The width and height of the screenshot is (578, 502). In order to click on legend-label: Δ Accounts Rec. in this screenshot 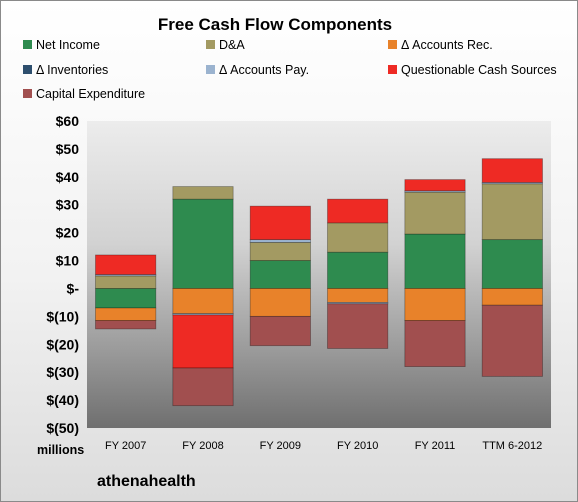, I will do `click(447, 45)`.